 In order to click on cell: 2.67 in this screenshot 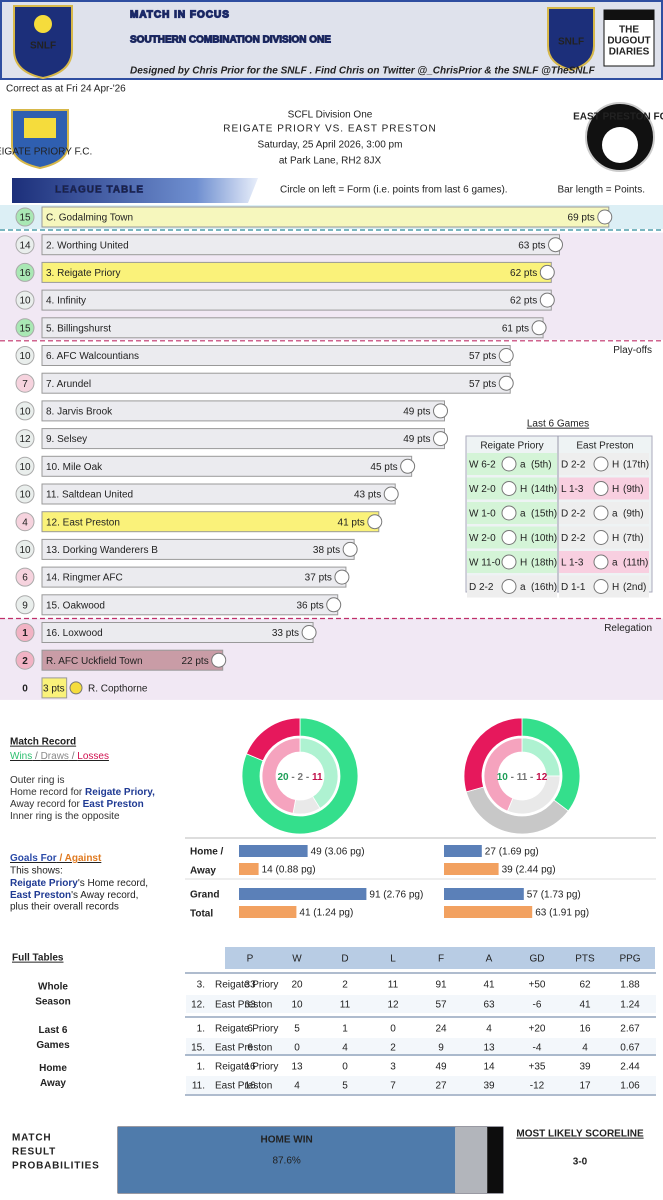, I will do `click(630, 1029)`.